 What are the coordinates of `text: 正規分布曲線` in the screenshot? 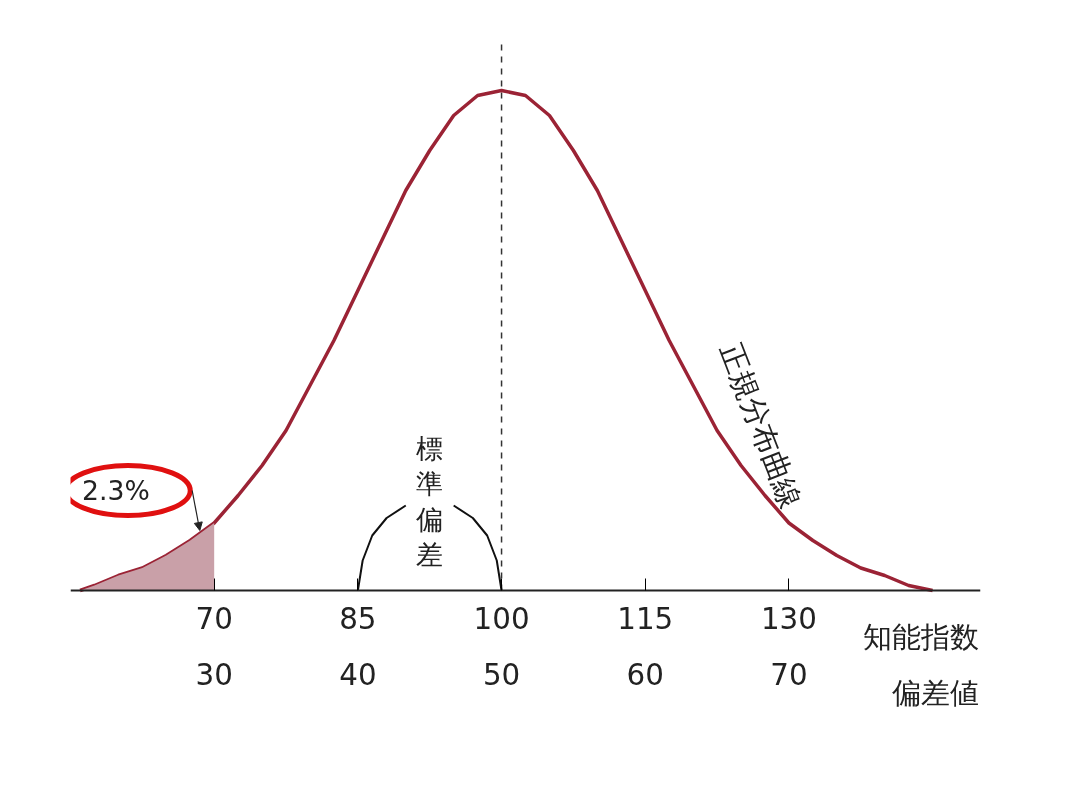 It's located at (760, 425).